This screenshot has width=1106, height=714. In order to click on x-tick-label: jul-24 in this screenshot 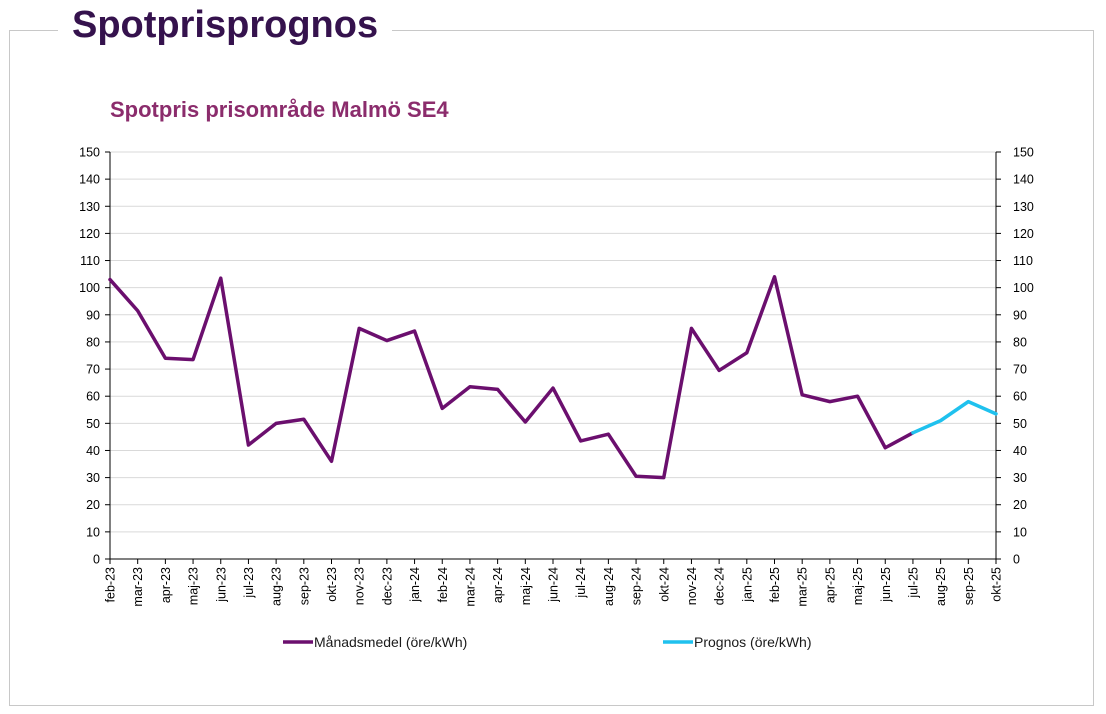, I will do `click(581, 583)`.